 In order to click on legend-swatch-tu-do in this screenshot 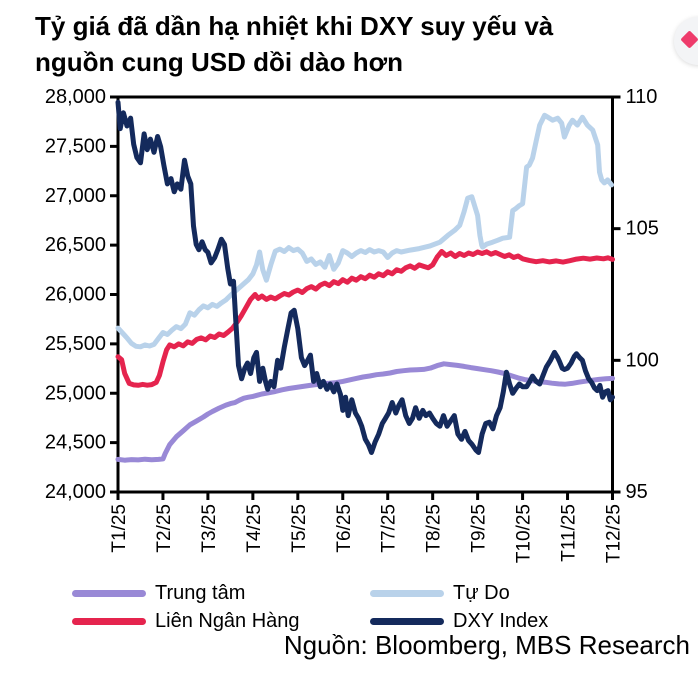, I will do `click(407, 593)`.